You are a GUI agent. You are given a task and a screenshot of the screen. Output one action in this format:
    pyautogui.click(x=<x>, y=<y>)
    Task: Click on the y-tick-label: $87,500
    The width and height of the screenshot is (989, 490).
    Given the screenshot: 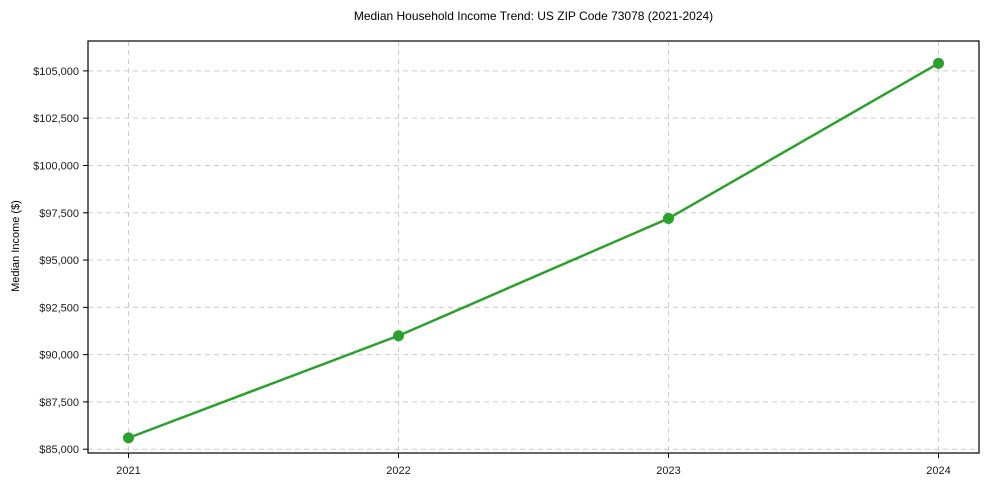 What is the action you would take?
    pyautogui.click(x=59, y=403)
    